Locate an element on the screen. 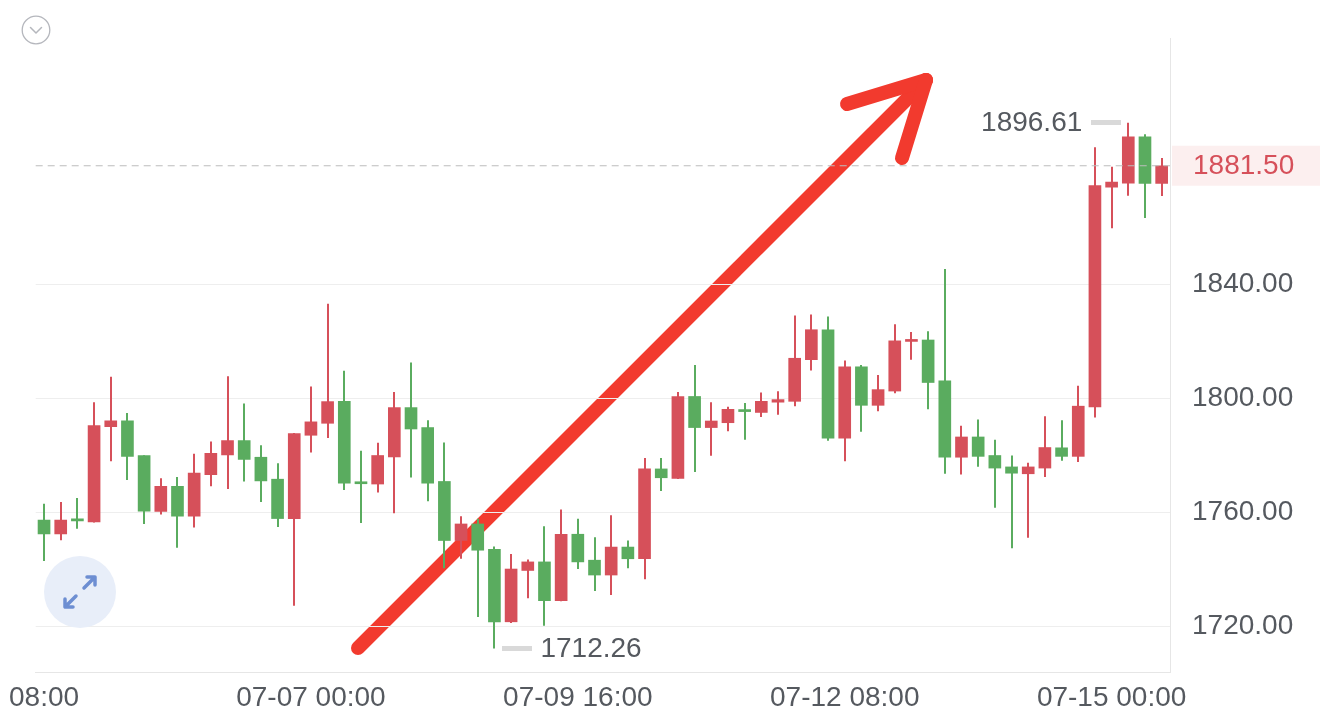 This screenshot has width=1320, height=723. x-tick-label: 08:00 is located at coordinates (44, 696).